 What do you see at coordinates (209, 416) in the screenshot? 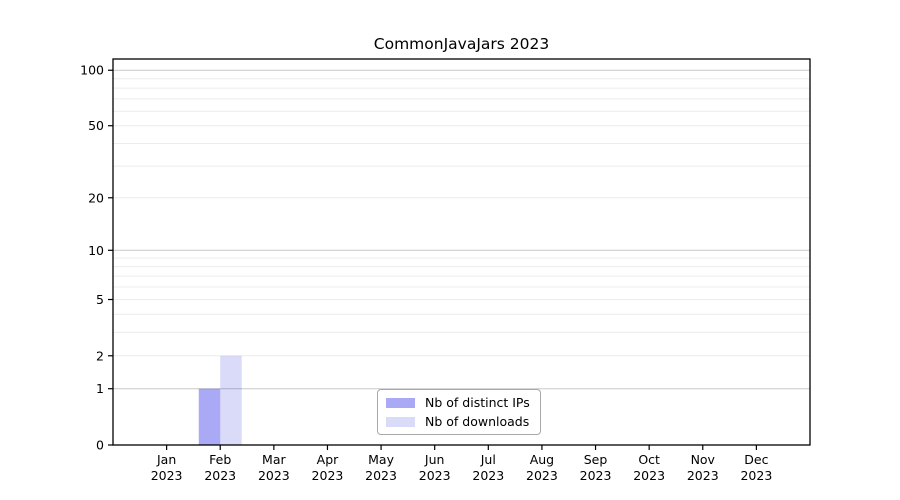
I see `bar-nb-of-distinct-ips` at bounding box center [209, 416].